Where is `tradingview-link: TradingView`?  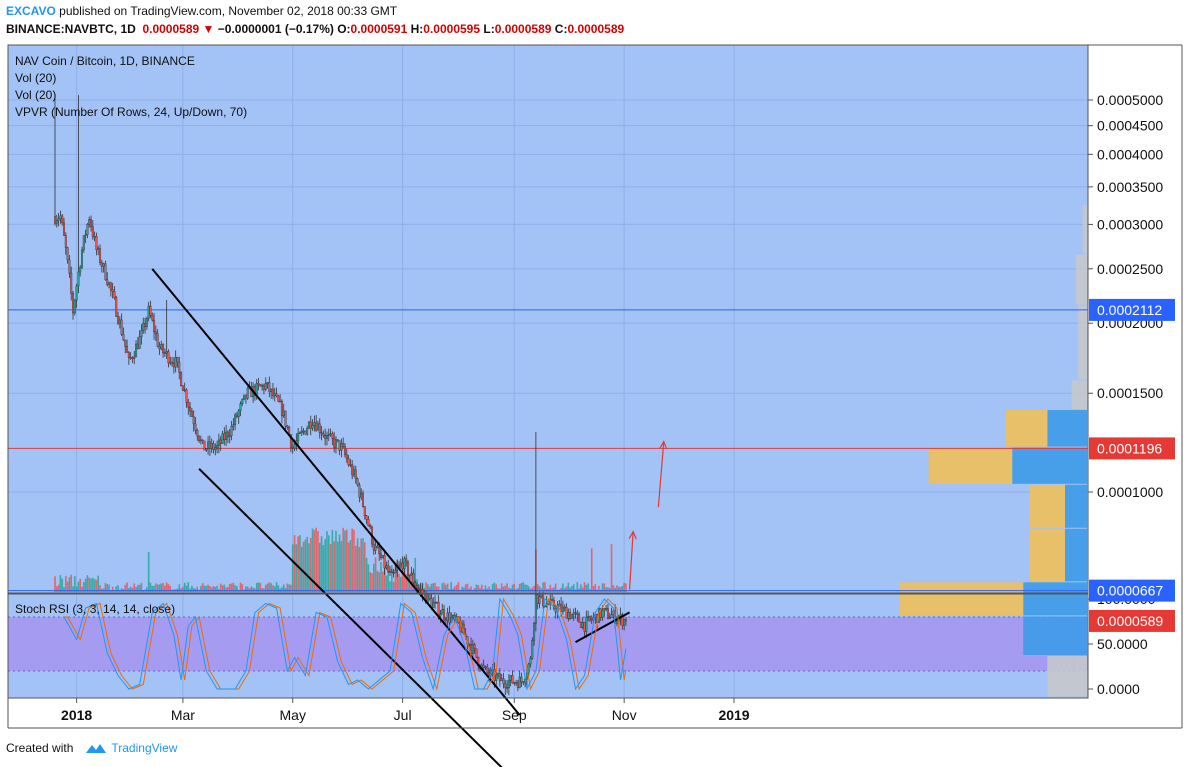 tradingview-link: TradingView is located at coordinates (128, 748).